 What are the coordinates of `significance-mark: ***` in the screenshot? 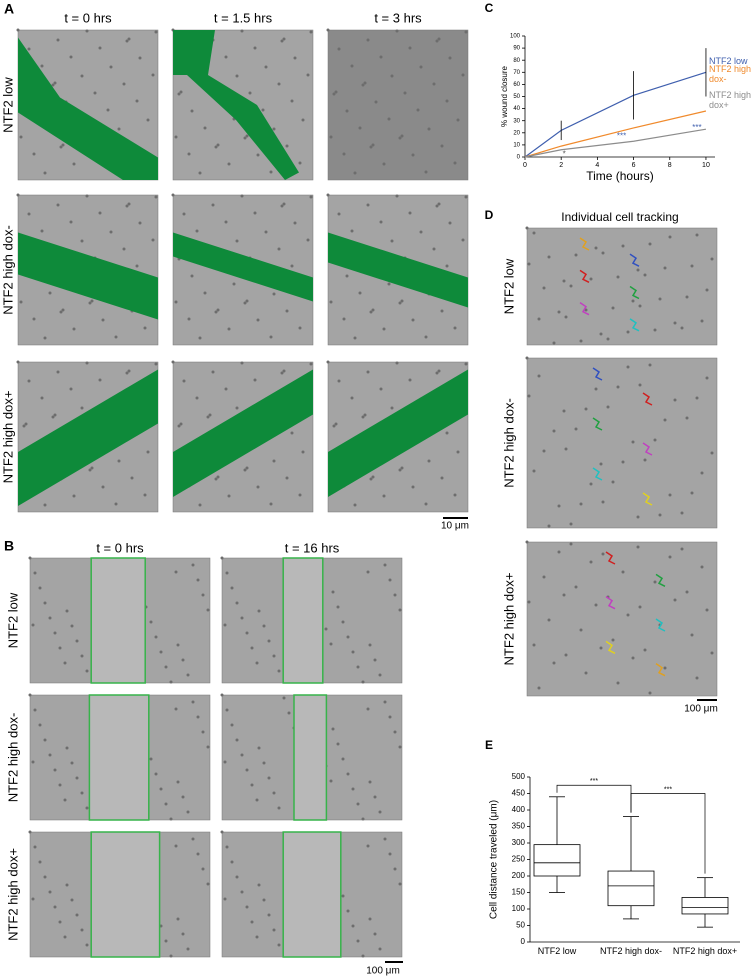 It's located at (696, 127).